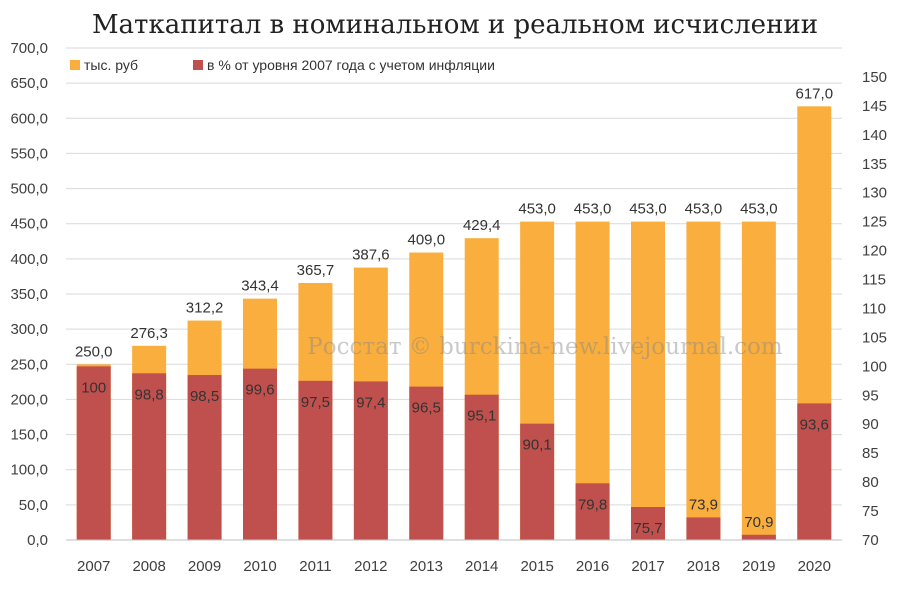 This screenshot has width=900, height=590. What do you see at coordinates (874, 366) in the screenshot?
I see `right-tick-label: 100` at bounding box center [874, 366].